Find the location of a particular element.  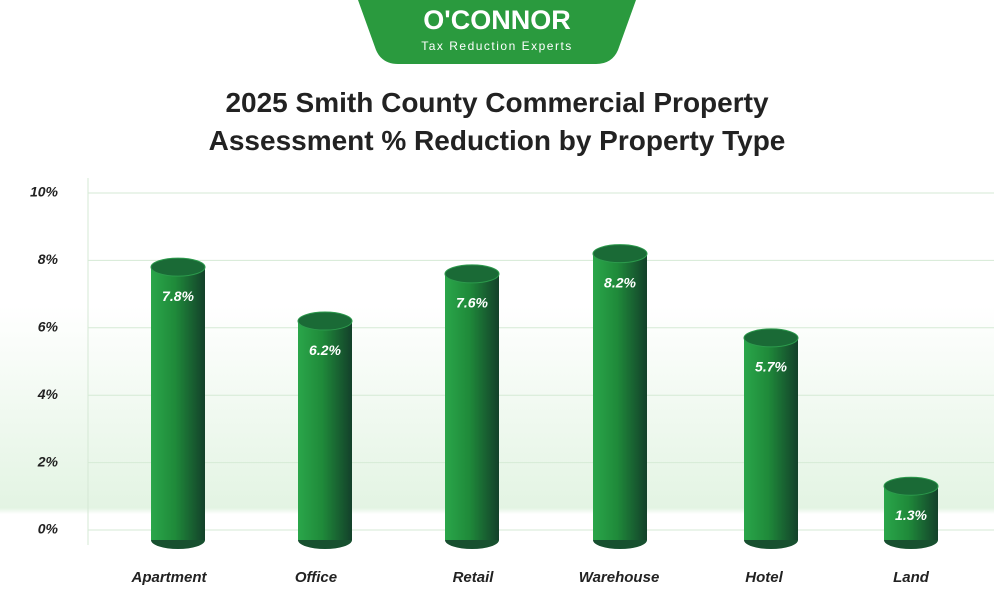

y-tick-label: 8% is located at coordinates (48, 259).